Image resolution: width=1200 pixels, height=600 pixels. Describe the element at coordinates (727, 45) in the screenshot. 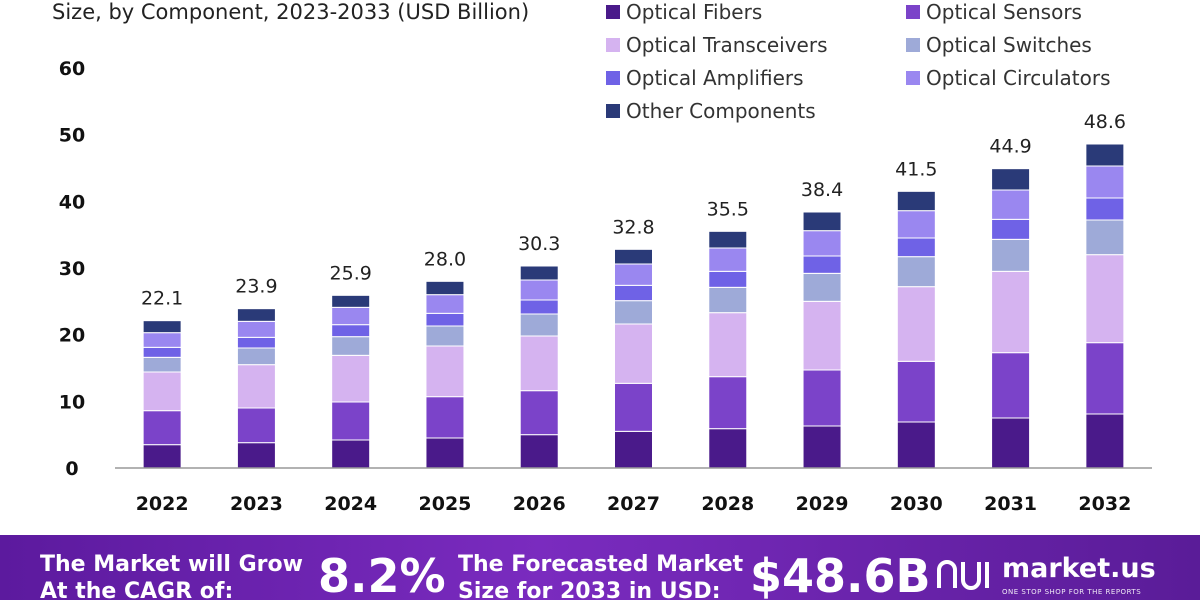

I see `legend-label: Optical Transceivers` at that location.